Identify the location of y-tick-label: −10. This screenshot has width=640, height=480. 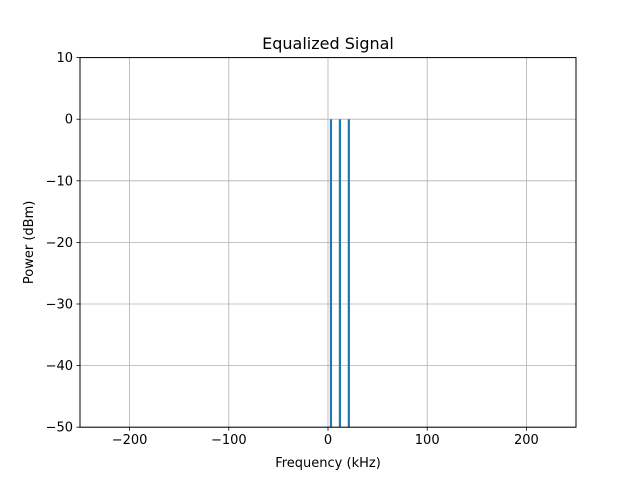
(59, 181).